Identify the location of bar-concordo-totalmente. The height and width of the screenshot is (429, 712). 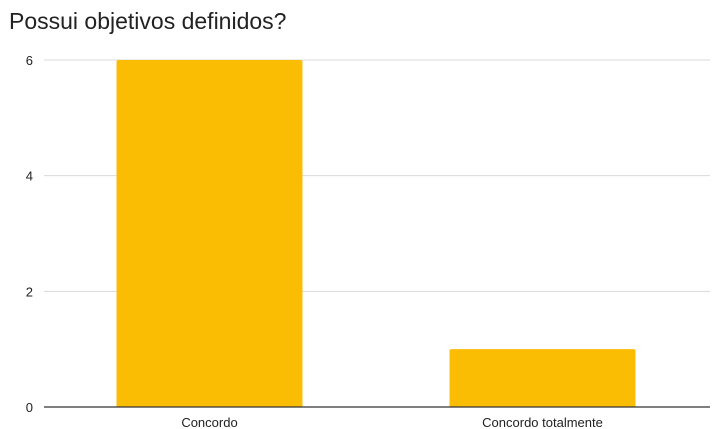
(542, 378).